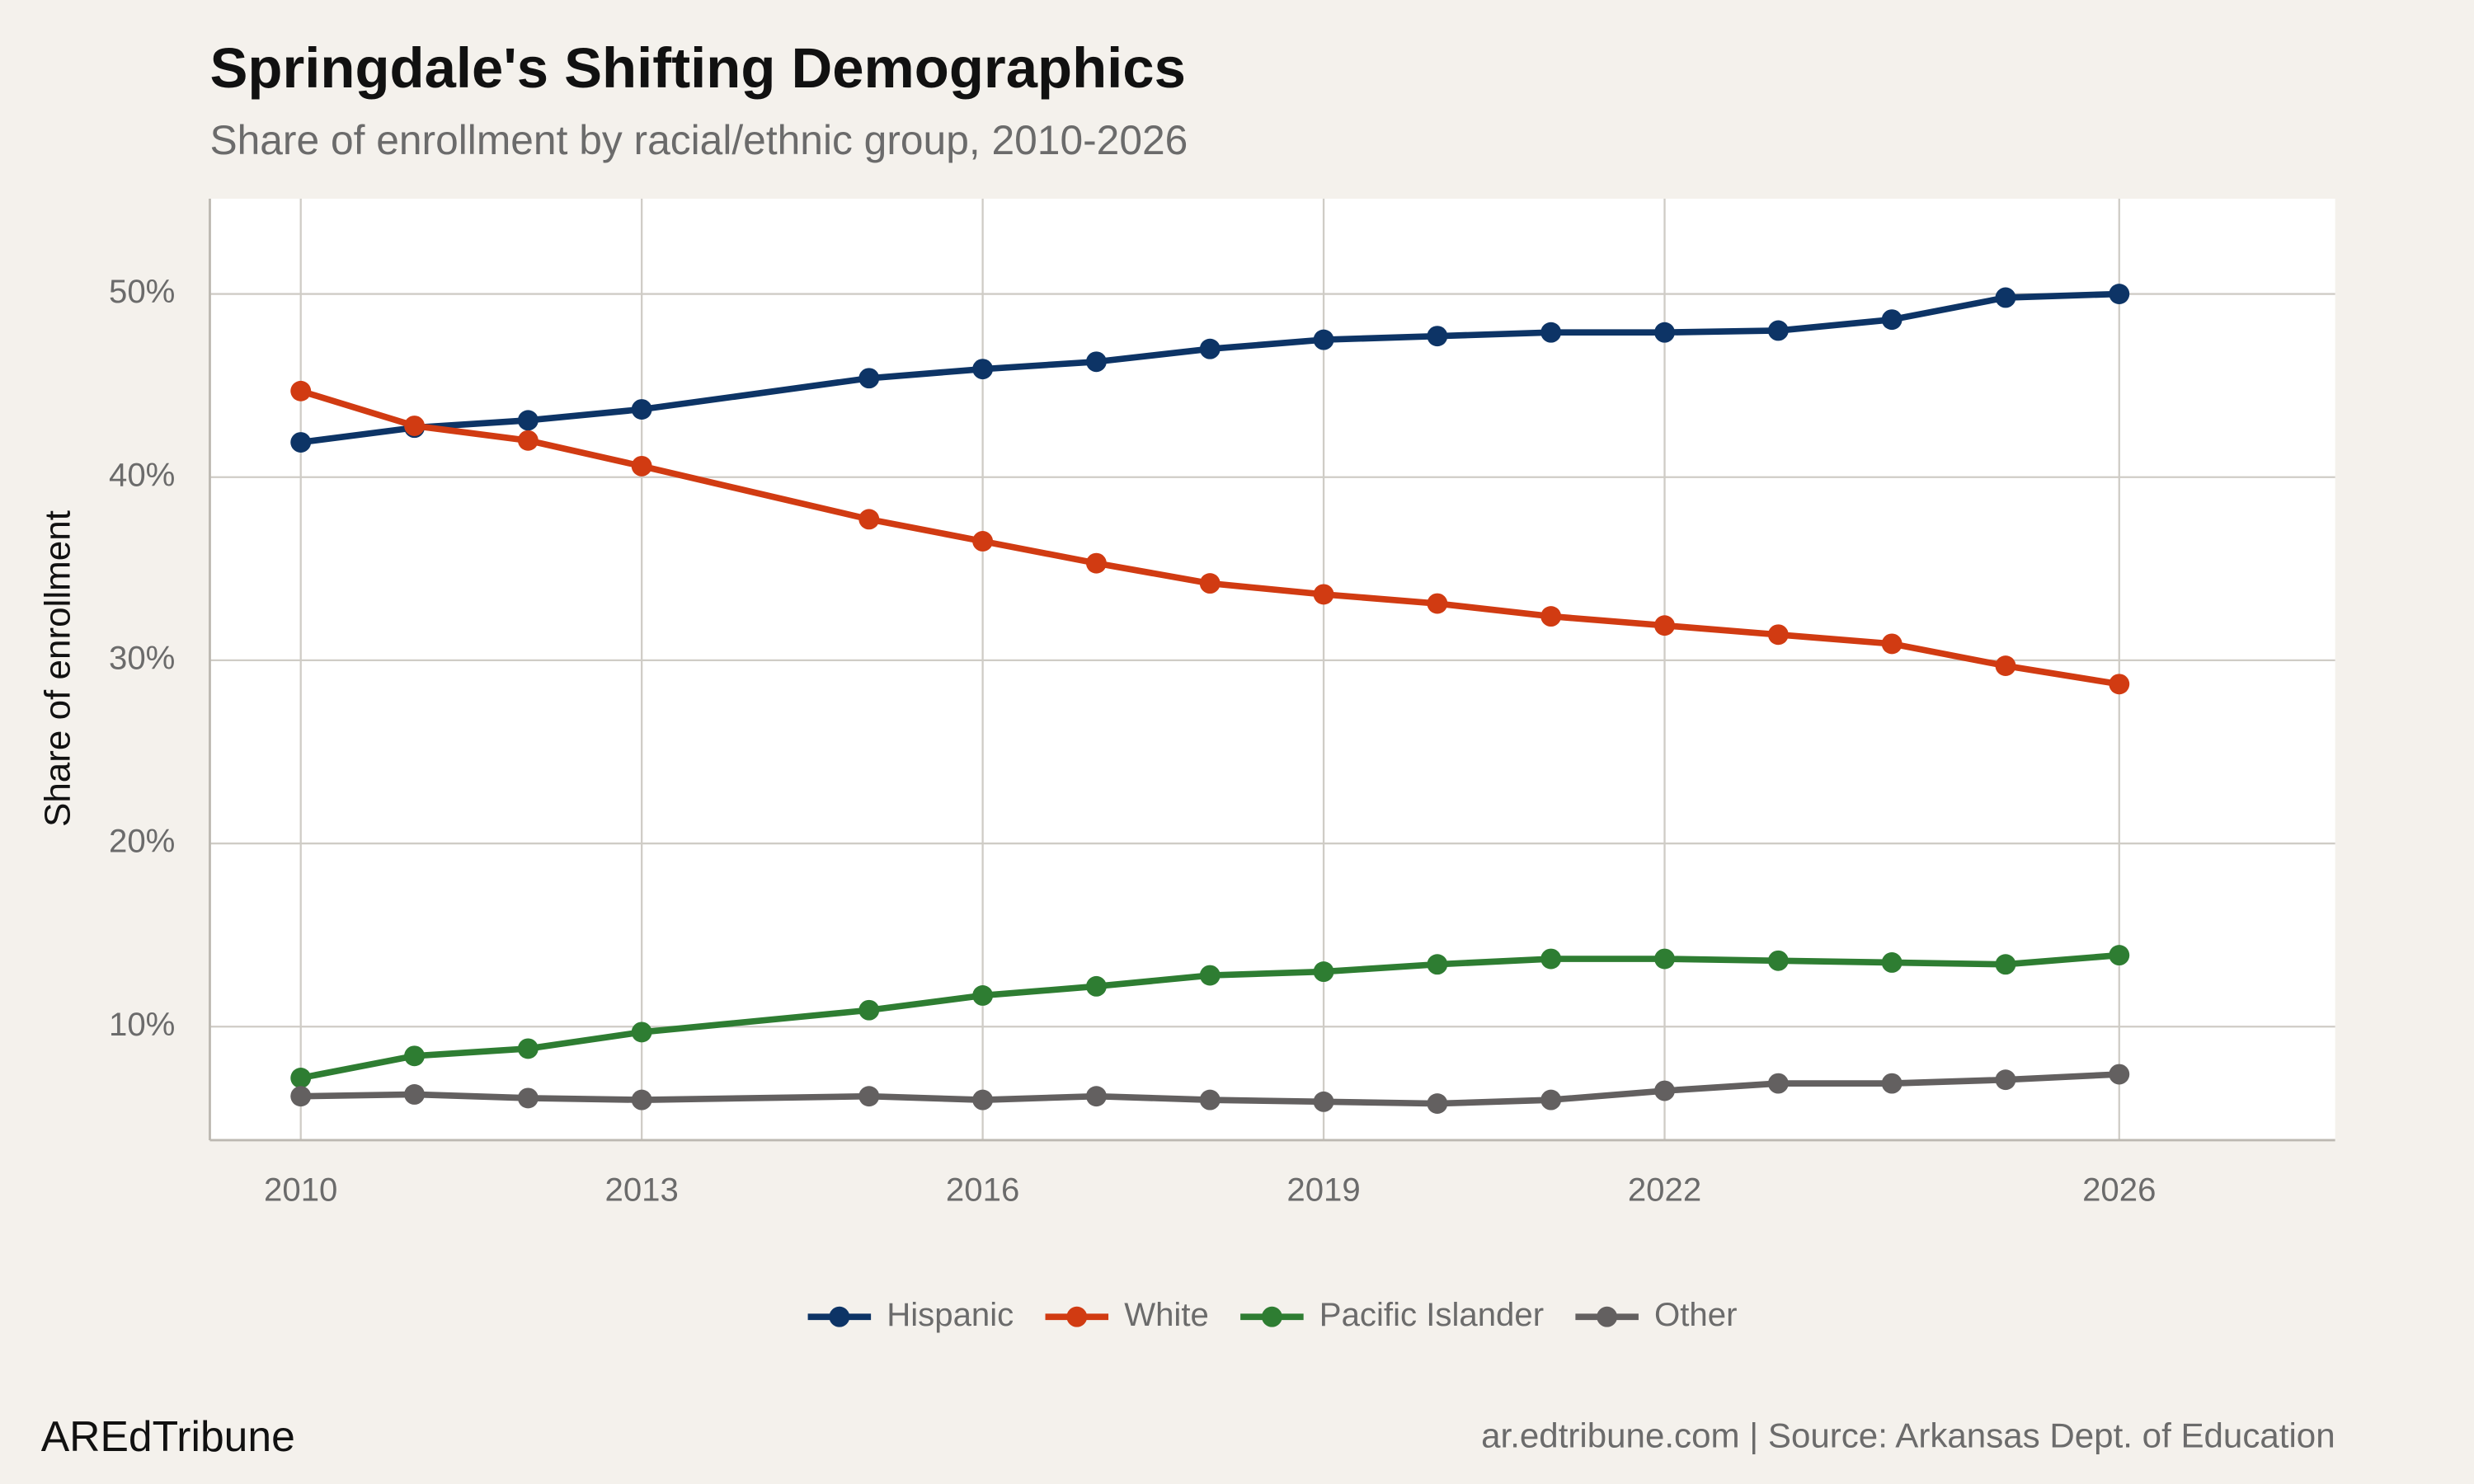  I want to click on caption-left: AREdTribune, so click(168, 1436).